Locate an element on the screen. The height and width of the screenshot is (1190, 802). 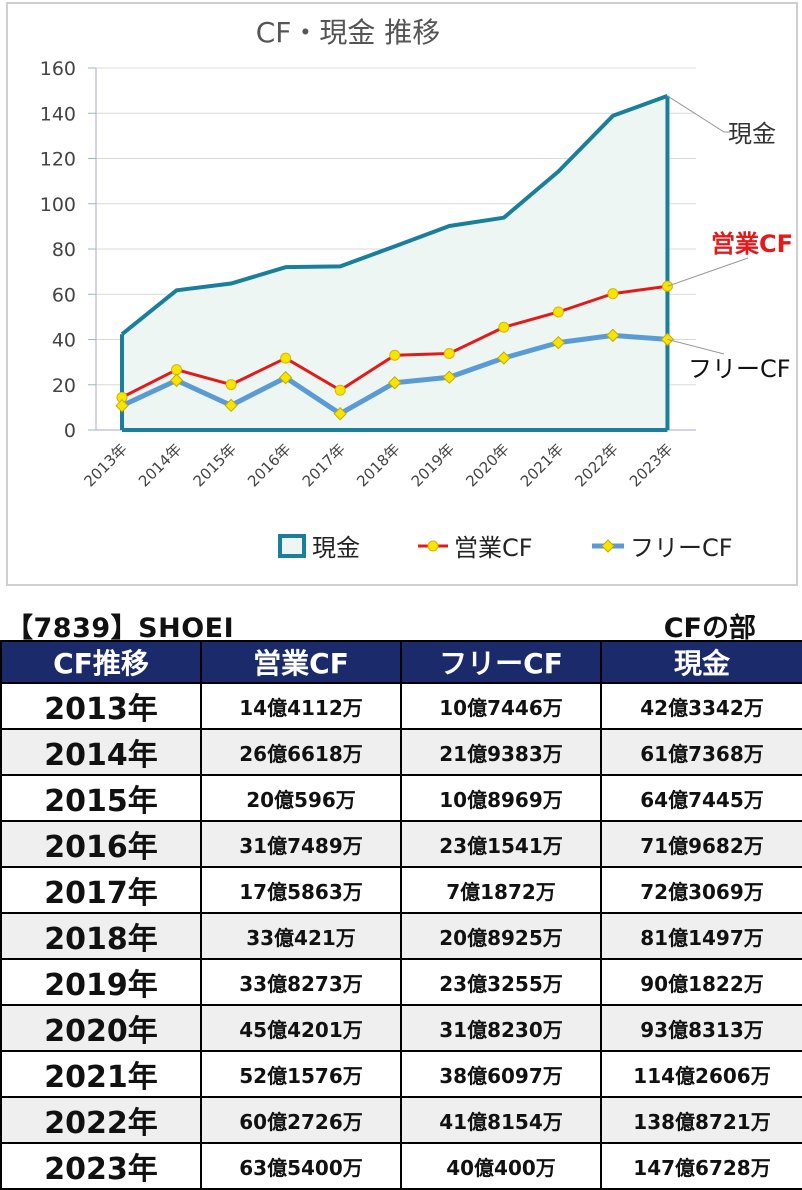
x-tick-label: 2014年 is located at coordinates (160, 465).